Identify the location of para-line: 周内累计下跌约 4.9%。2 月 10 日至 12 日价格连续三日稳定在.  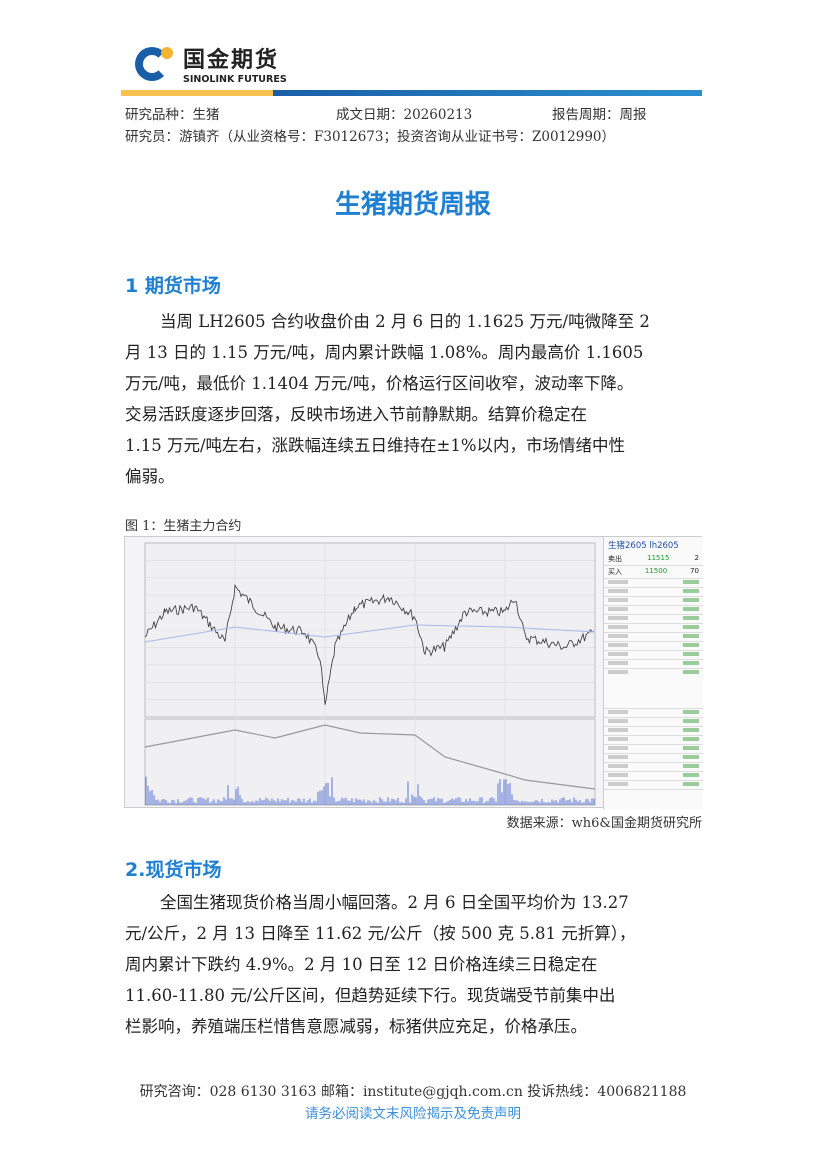
(361, 964).